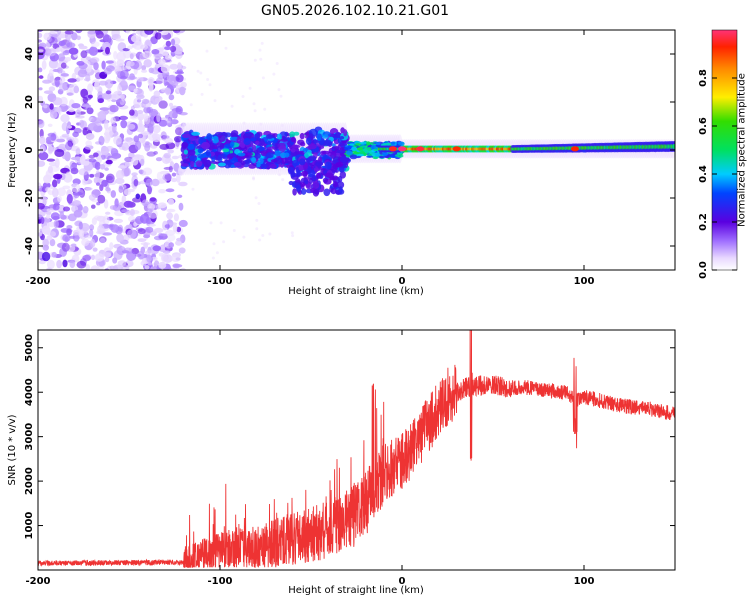 This screenshot has width=750, height=600. Describe the element at coordinates (29, 54) in the screenshot. I see `y-tick-label: 40` at that location.